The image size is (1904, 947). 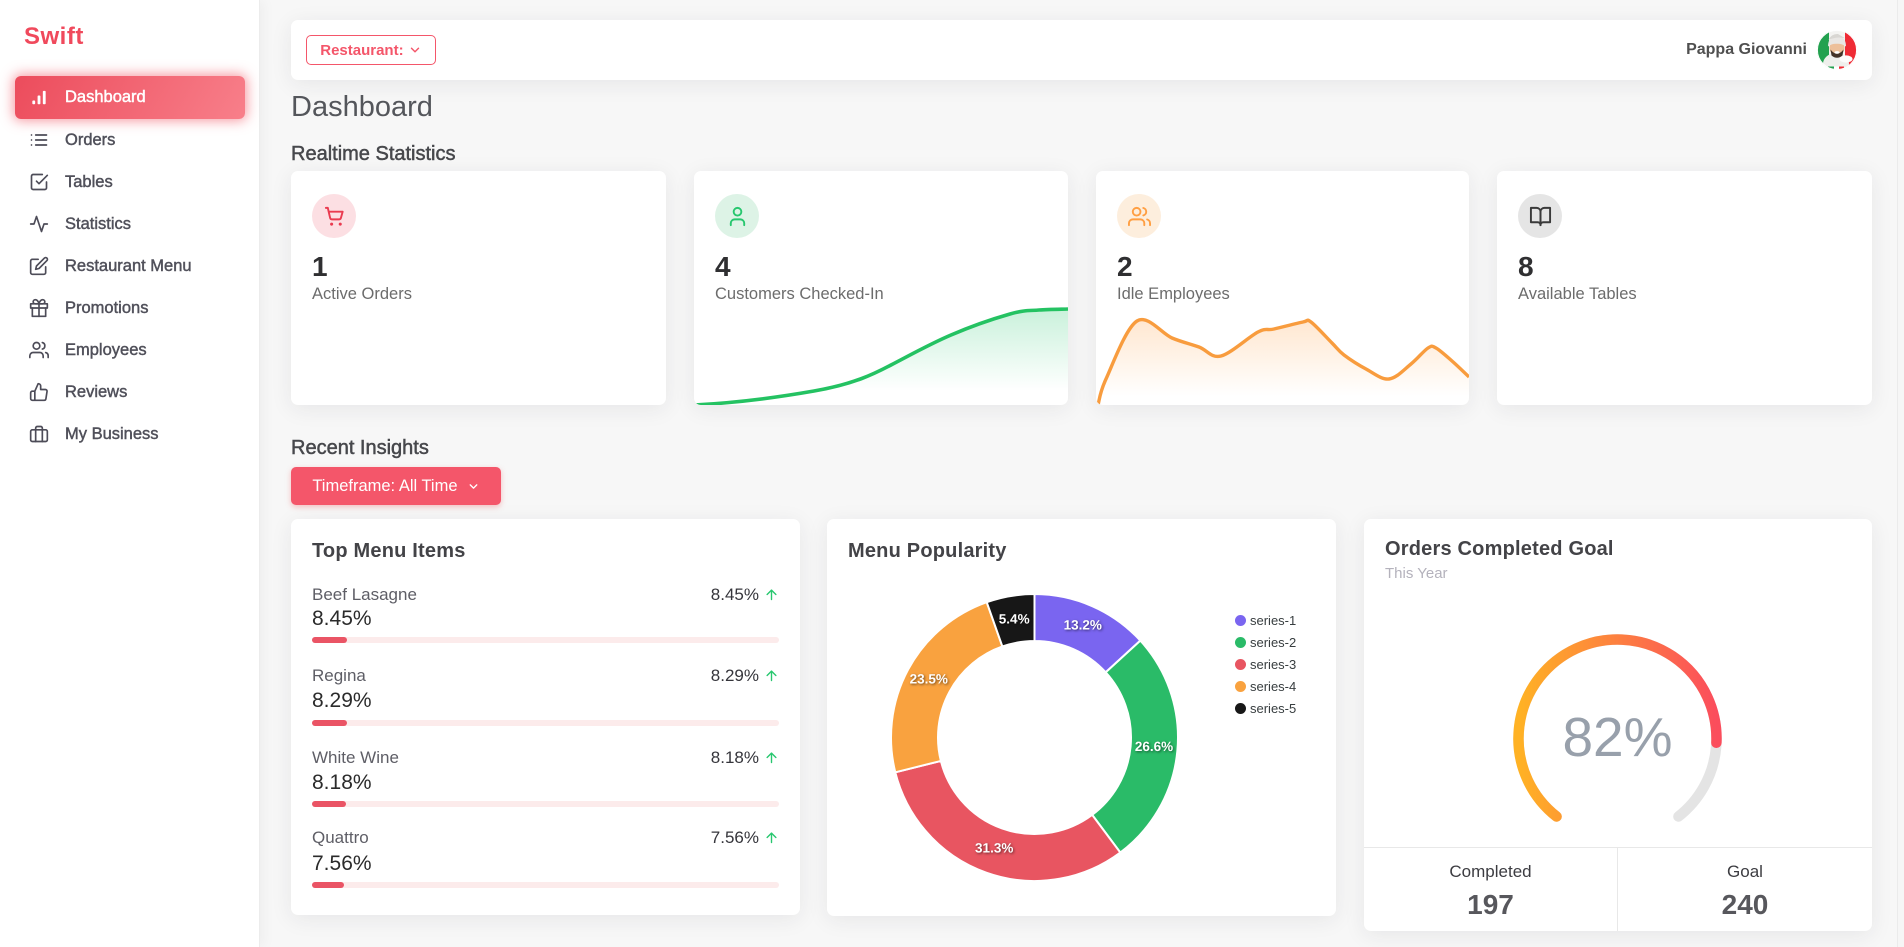 What do you see at coordinates (1617, 737) in the screenshot?
I see `svg-text: 82%` at bounding box center [1617, 737].